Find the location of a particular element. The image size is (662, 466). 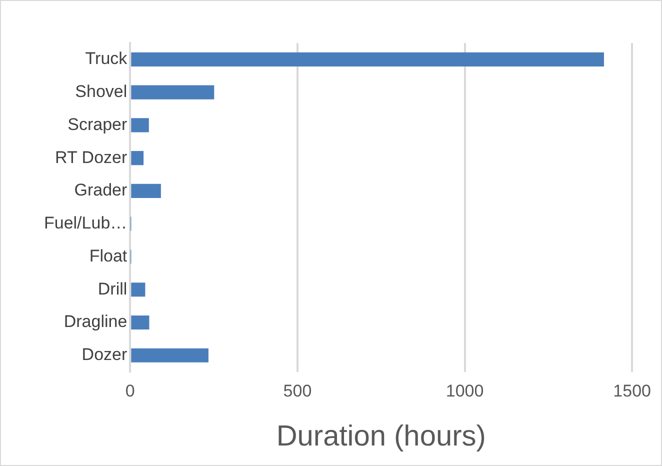

x-tick-label: 0 is located at coordinates (130, 391).